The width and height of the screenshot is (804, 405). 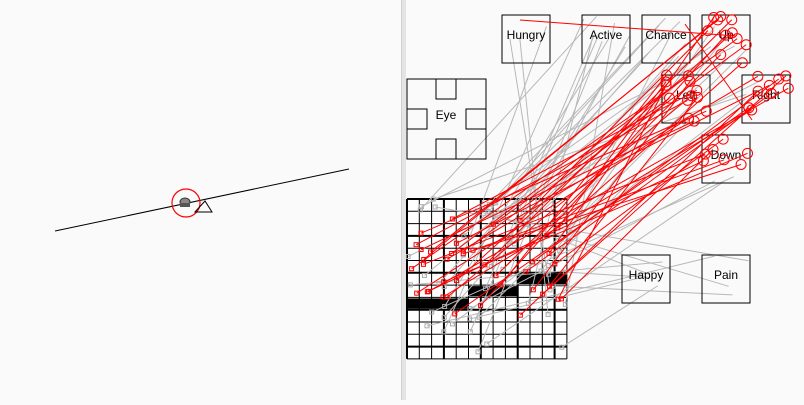 I want to click on panel-divider, so click(x=404, y=200).